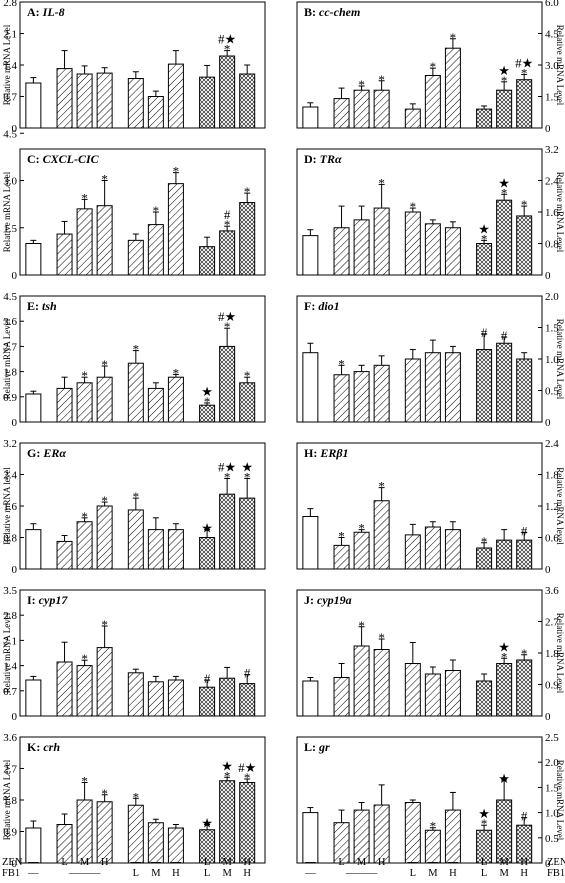  Describe the element at coordinates (552, 245) in the screenshot. I see `y-tick-label: 0.8` at that location.